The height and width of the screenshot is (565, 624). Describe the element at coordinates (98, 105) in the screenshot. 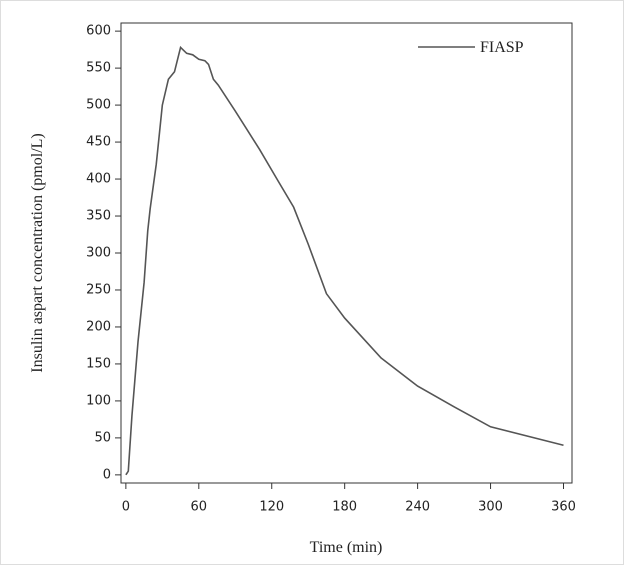

I see `y-tick-label: 500` at that location.